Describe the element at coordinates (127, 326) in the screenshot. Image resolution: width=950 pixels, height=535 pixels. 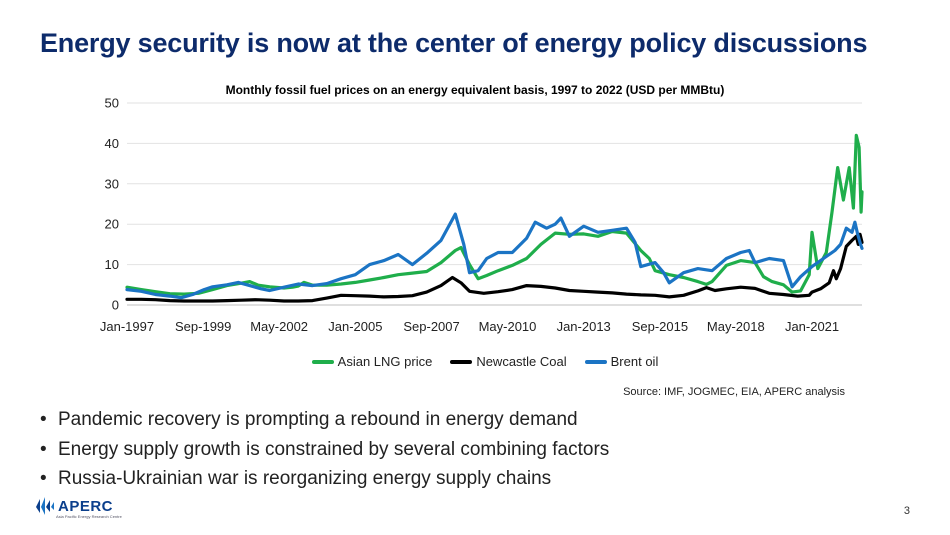
I see `x-tick-label: Jan-1997` at that location.